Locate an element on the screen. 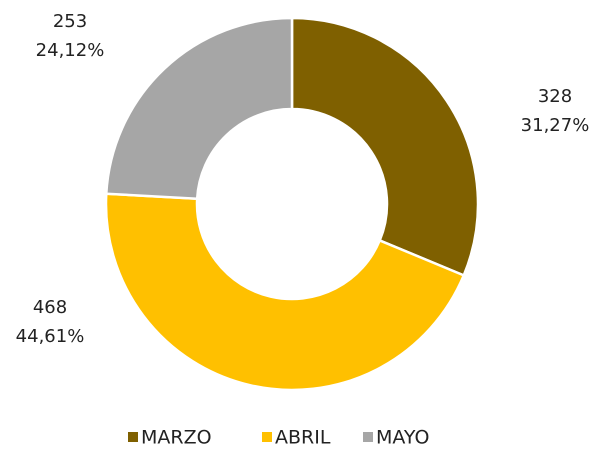 The width and height of the screenshot is (602, 457). legend-label: MARZO is located at coordinates (176, 438).